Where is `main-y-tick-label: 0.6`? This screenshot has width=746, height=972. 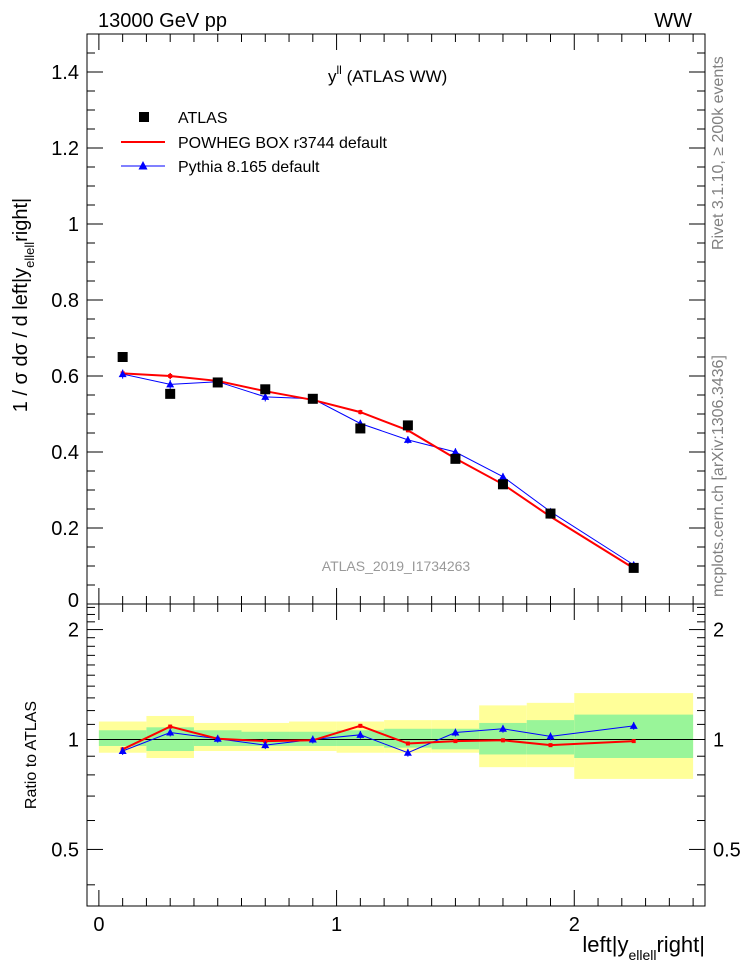
main-y-tick-label: 0.6 is located at coordinates (65, 377).